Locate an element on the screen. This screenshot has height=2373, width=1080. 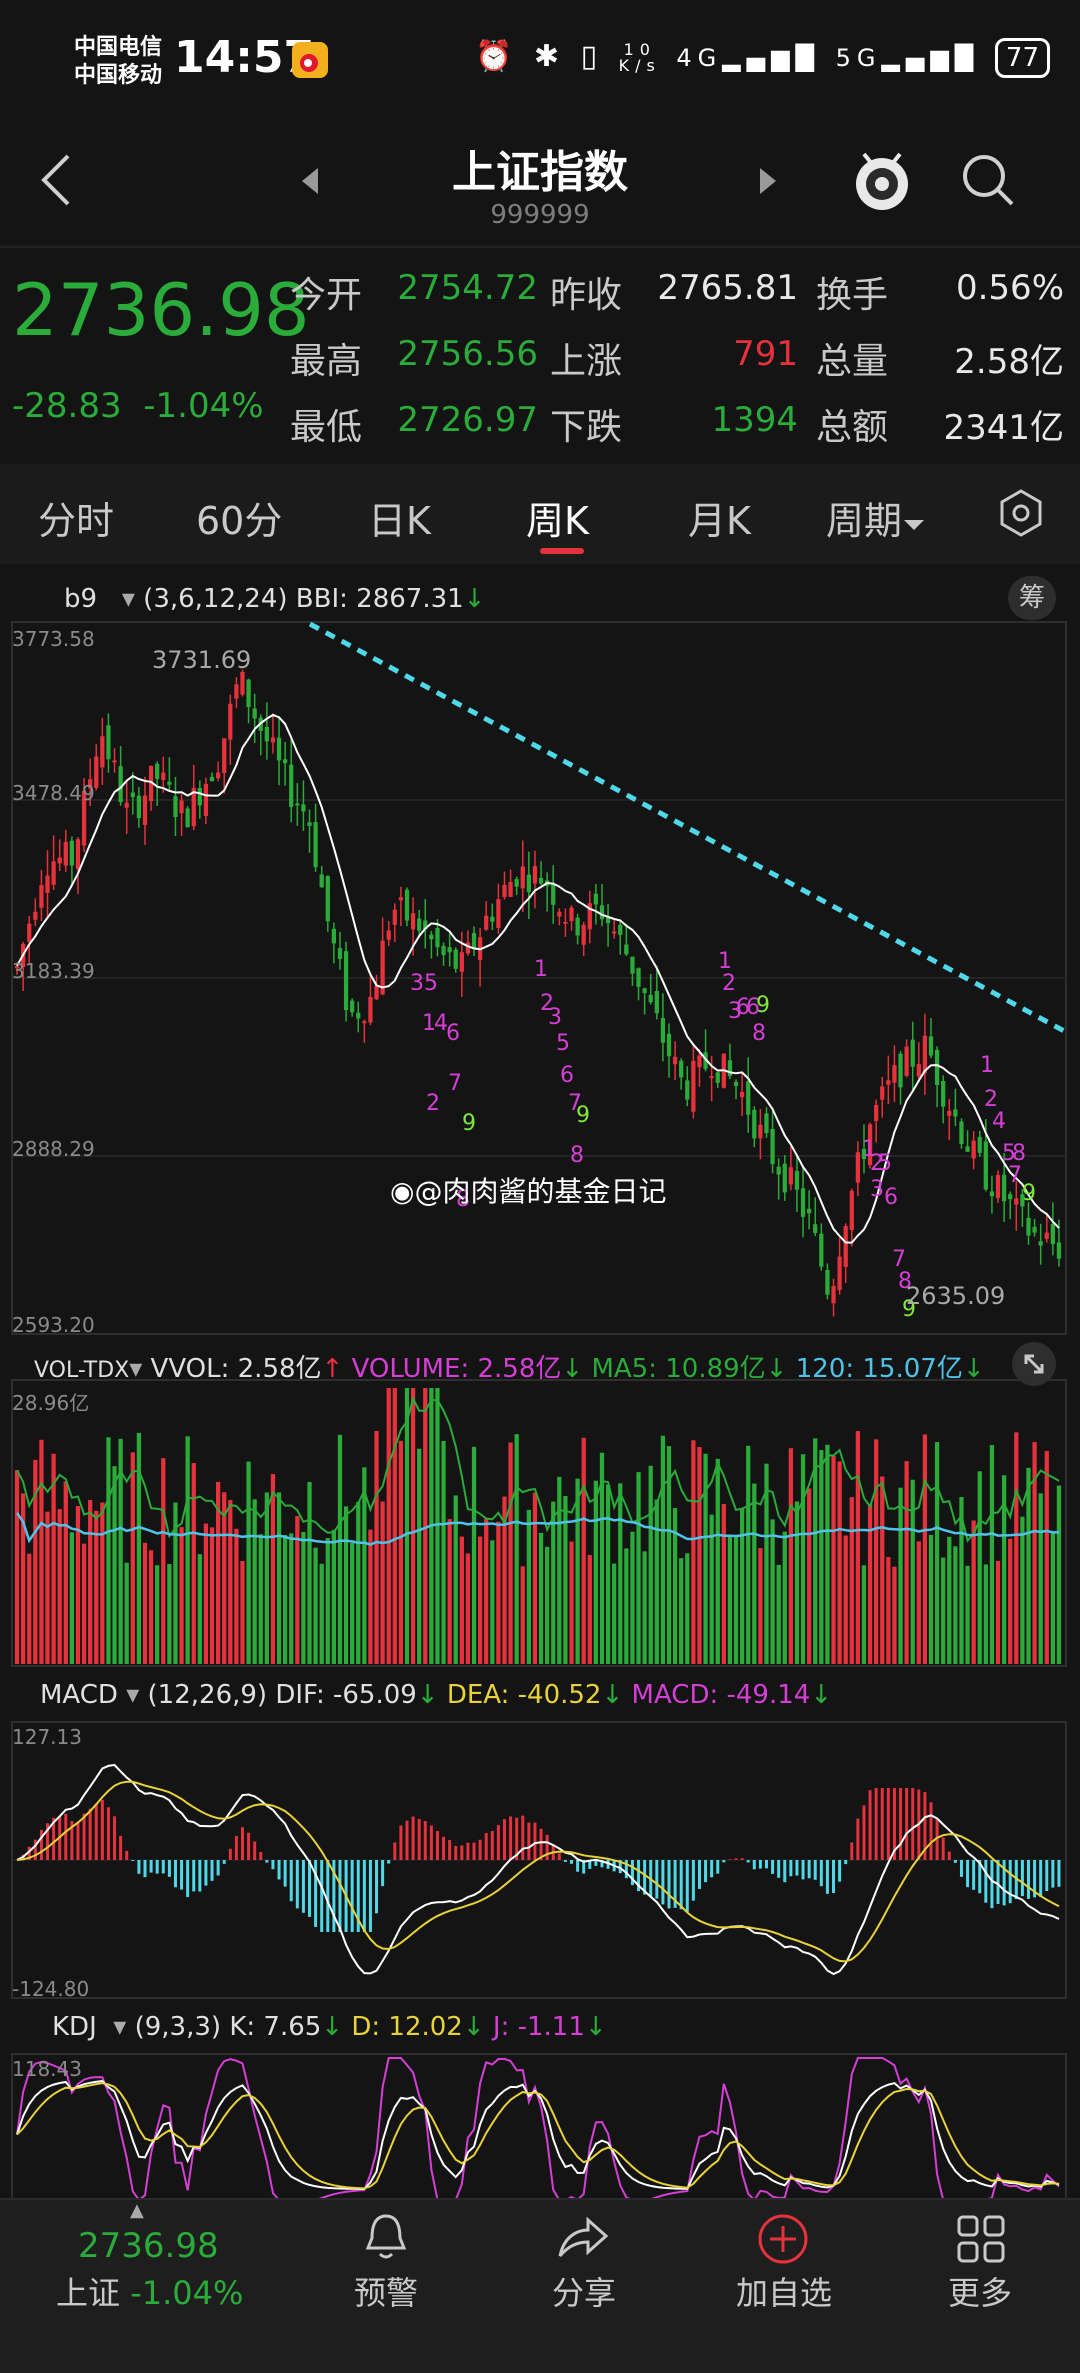
settings-hexagon-icon is located at coordinates (1021, 515).